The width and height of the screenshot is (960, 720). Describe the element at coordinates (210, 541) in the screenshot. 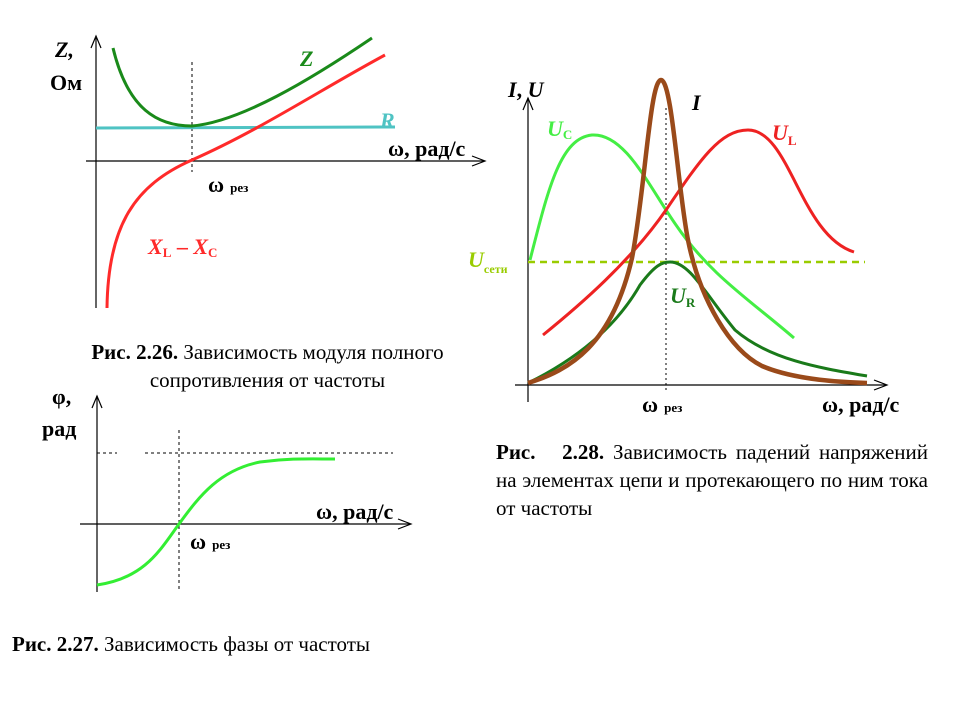

I see `fig27-omega-res: ω рез` at that location.